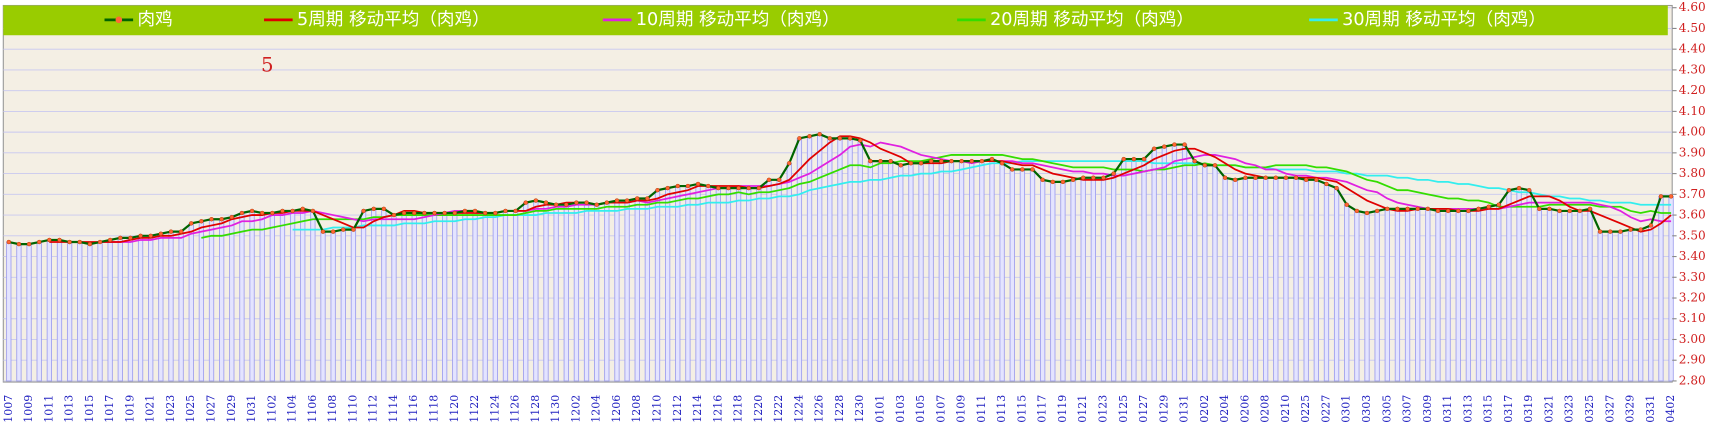  What do you see at coordinates (1021, 409) in the screenshot?
I see `x-tick-label: 0115` at bounding box center [1021, 409].